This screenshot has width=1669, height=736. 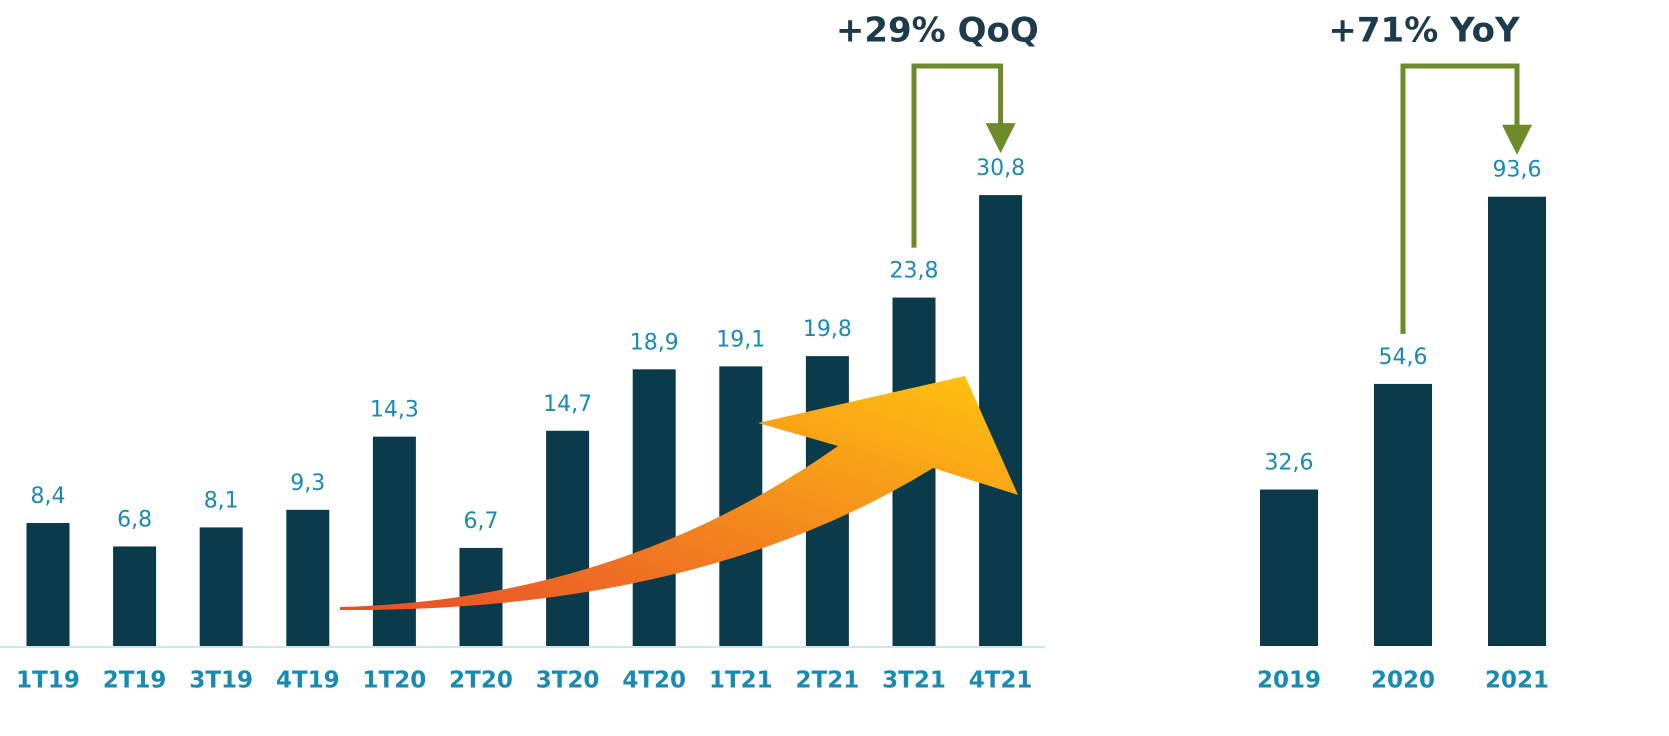 I want to click on value-label: 14,7, so click(x=567, y=404).